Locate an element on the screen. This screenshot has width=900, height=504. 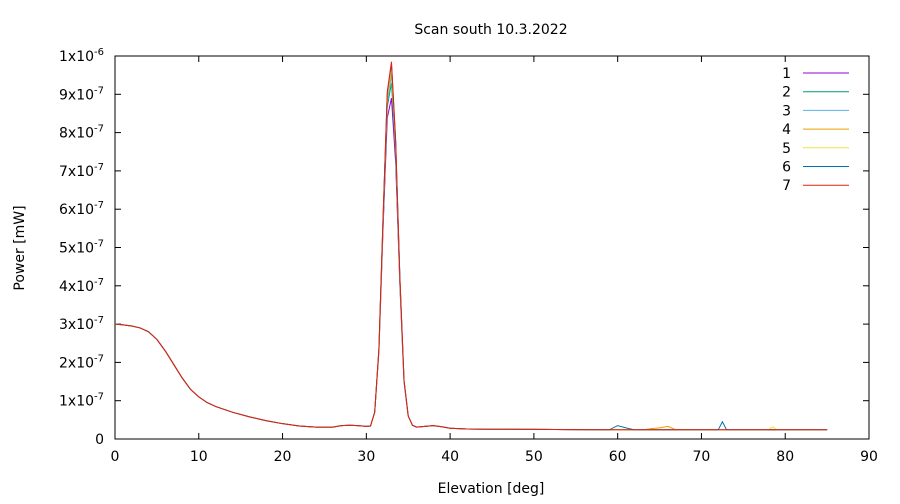
y-tick-label-0: 0 is located at coordinates (99, 440).